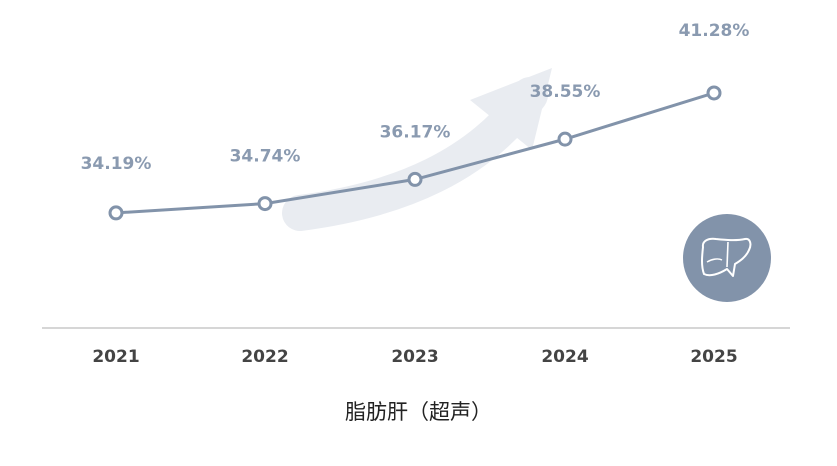 The height and width of the screenshot is (466, 837). I want to click on data-point-2021, so click(116, 213).